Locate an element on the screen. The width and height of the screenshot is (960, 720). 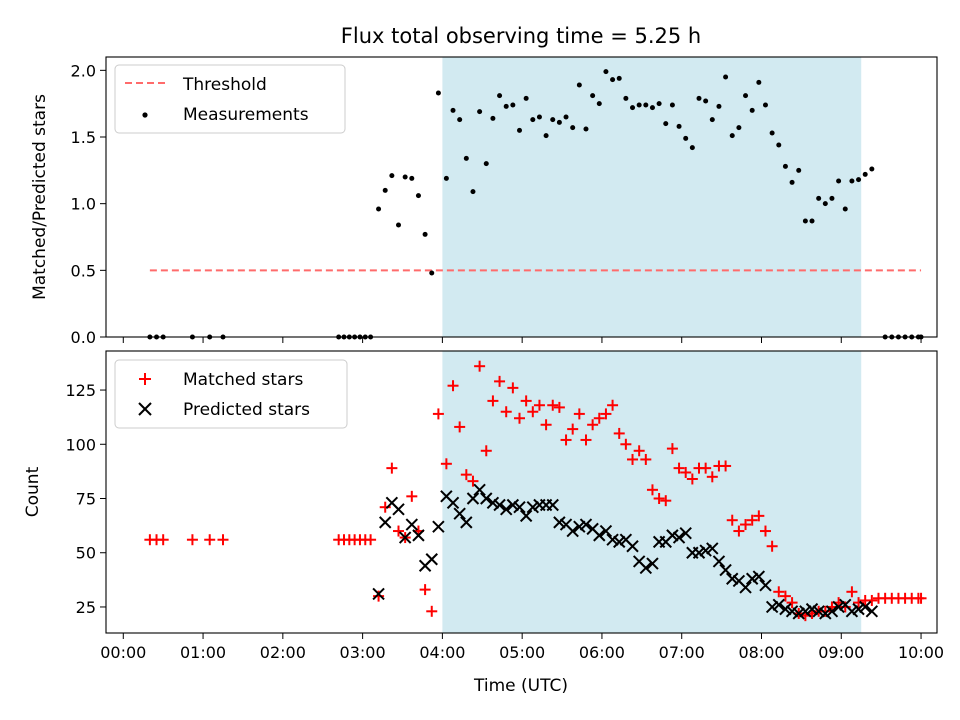
y-tick-label: 125 is located at coordinates (80, 390).